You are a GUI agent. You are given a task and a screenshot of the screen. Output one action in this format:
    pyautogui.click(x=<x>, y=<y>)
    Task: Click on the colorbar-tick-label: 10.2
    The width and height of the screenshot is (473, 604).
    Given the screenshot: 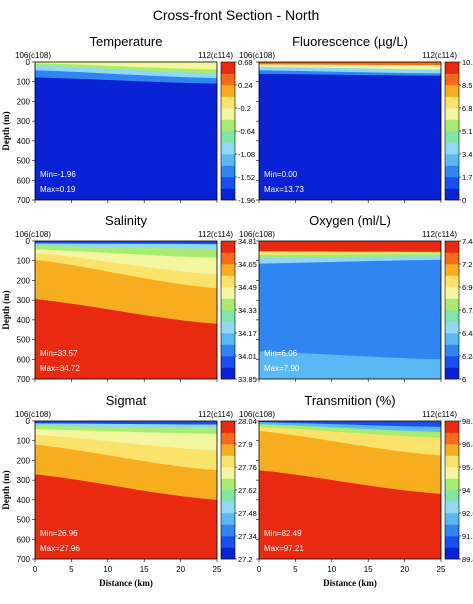 What is the action you would take?
    pyautogui.click(x=467, y=62)
    